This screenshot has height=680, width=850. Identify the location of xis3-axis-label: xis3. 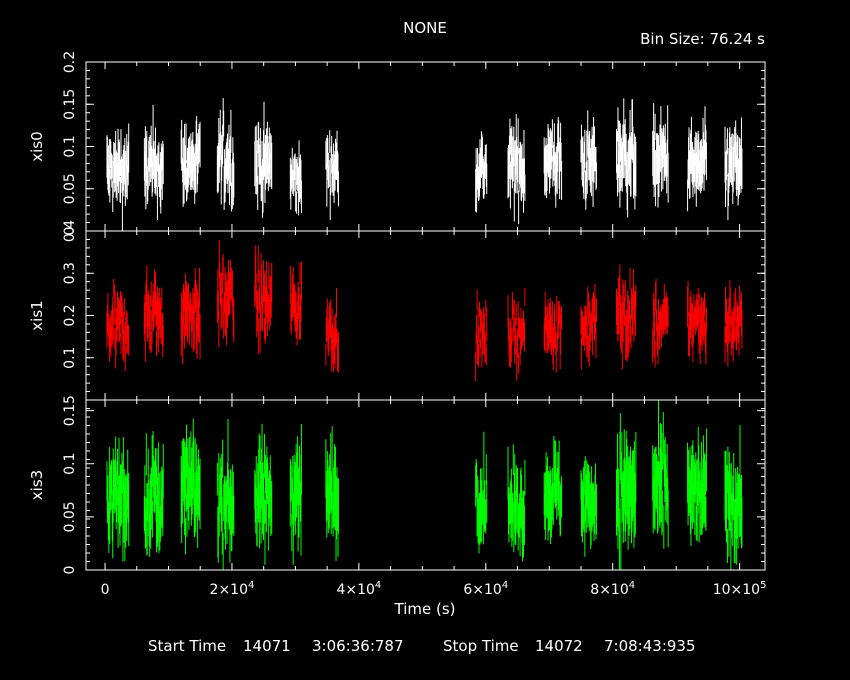
(37, 485).